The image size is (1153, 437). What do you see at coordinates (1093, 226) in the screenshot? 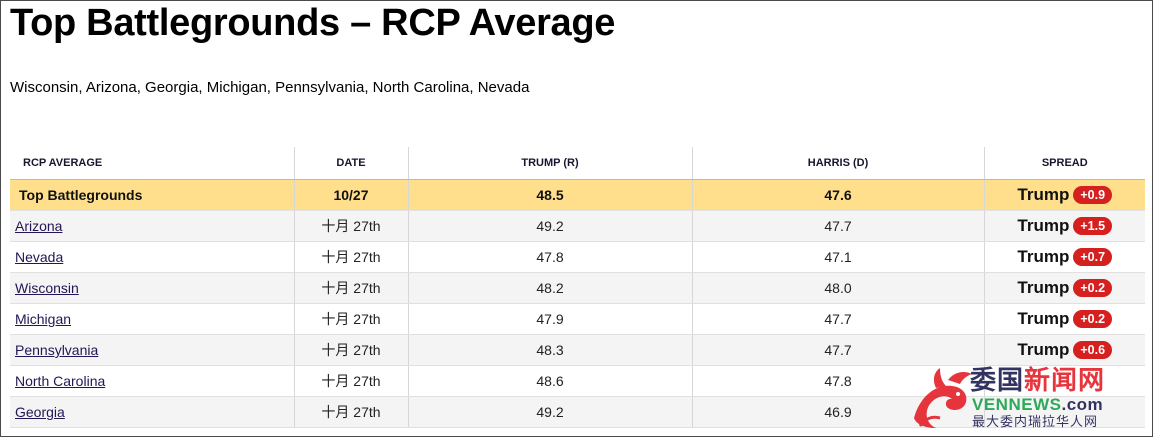
I see `spread-badge: +1.5` at bounding box center [1093, 226].